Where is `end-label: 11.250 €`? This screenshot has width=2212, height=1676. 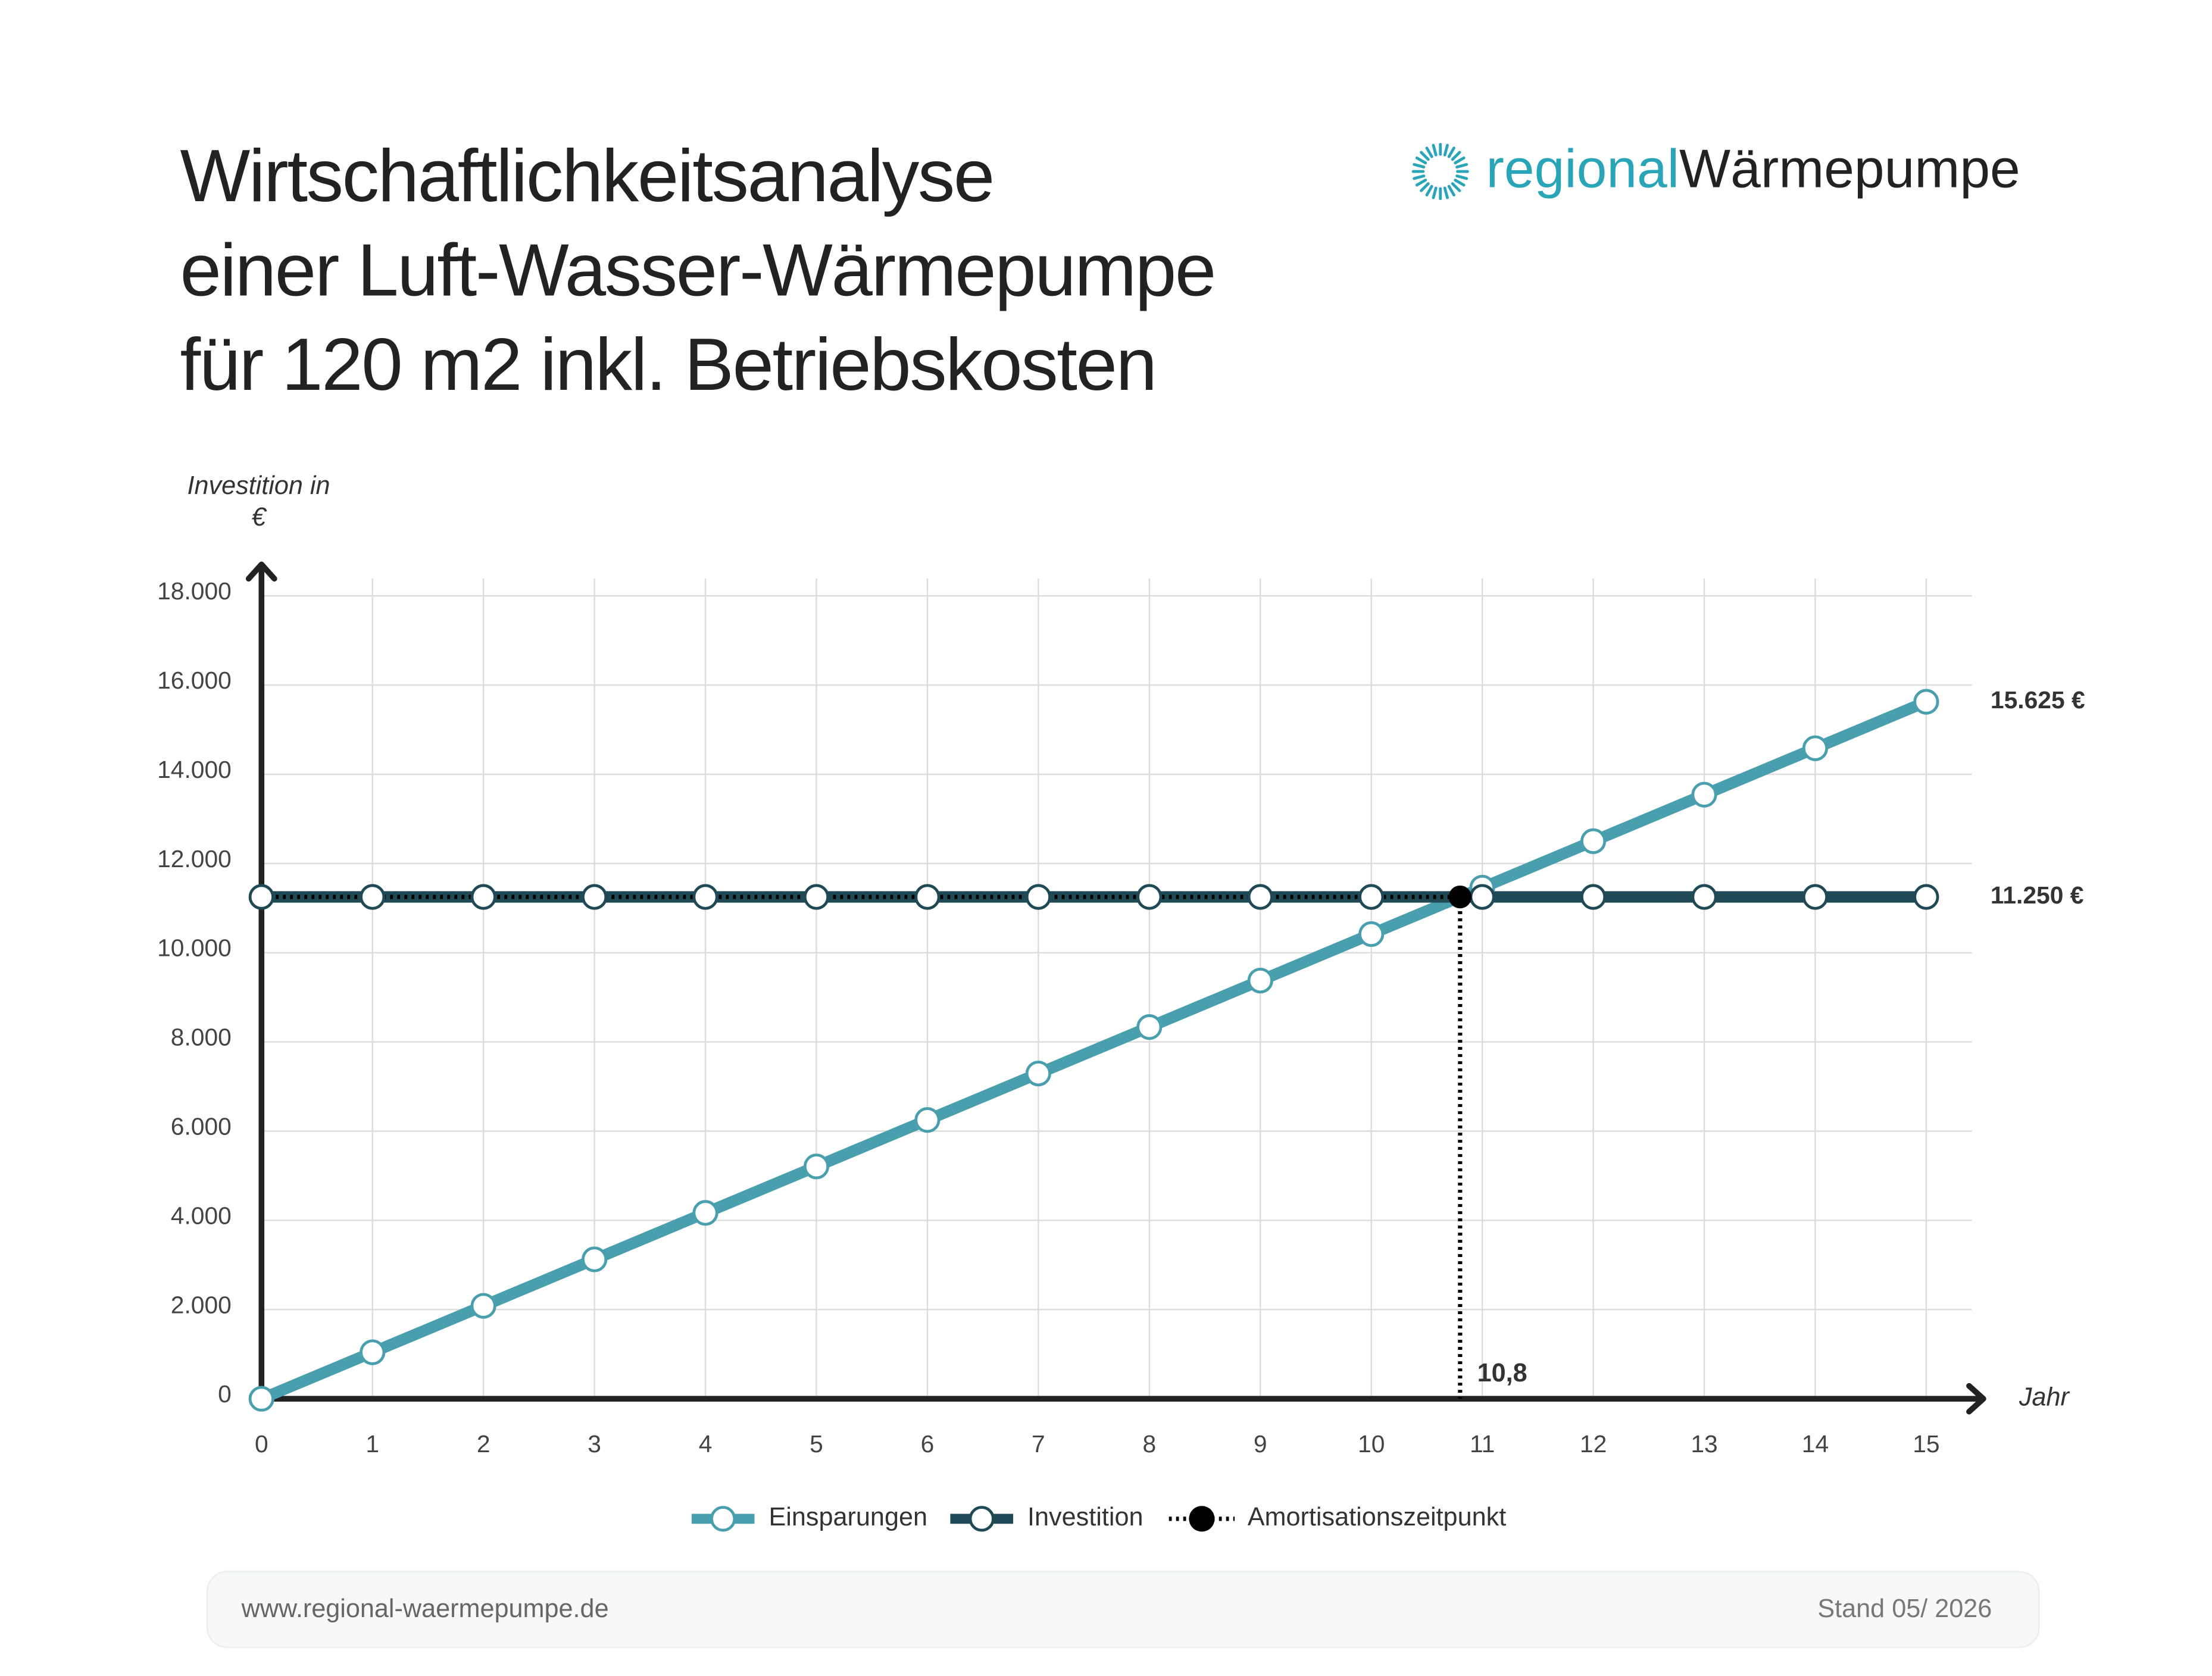
end-label: 11.250 € is located at coordinates (2037, 895).